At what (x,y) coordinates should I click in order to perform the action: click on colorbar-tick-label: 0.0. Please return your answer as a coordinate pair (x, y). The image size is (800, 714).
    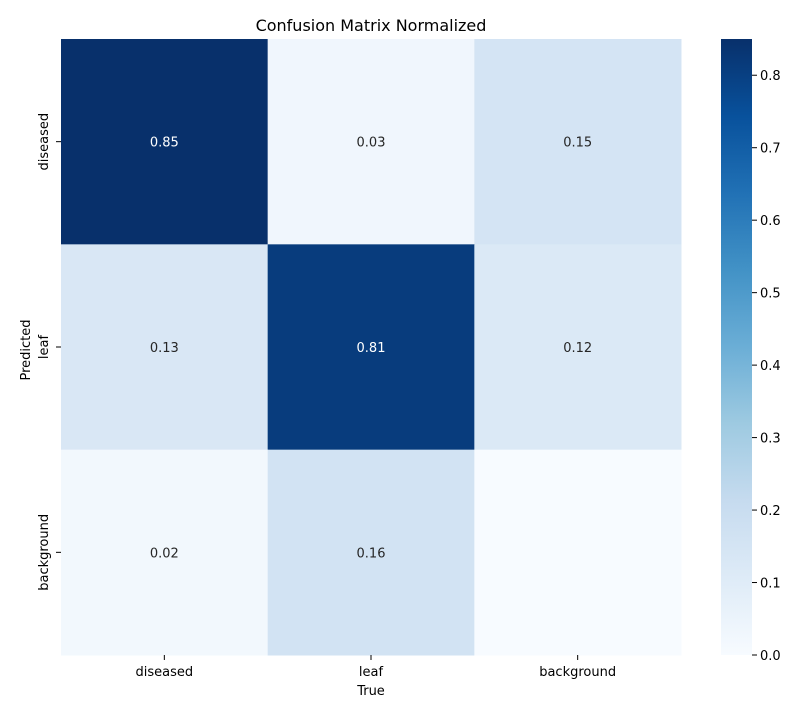
    Looking at the image, I should click on (770, 656).